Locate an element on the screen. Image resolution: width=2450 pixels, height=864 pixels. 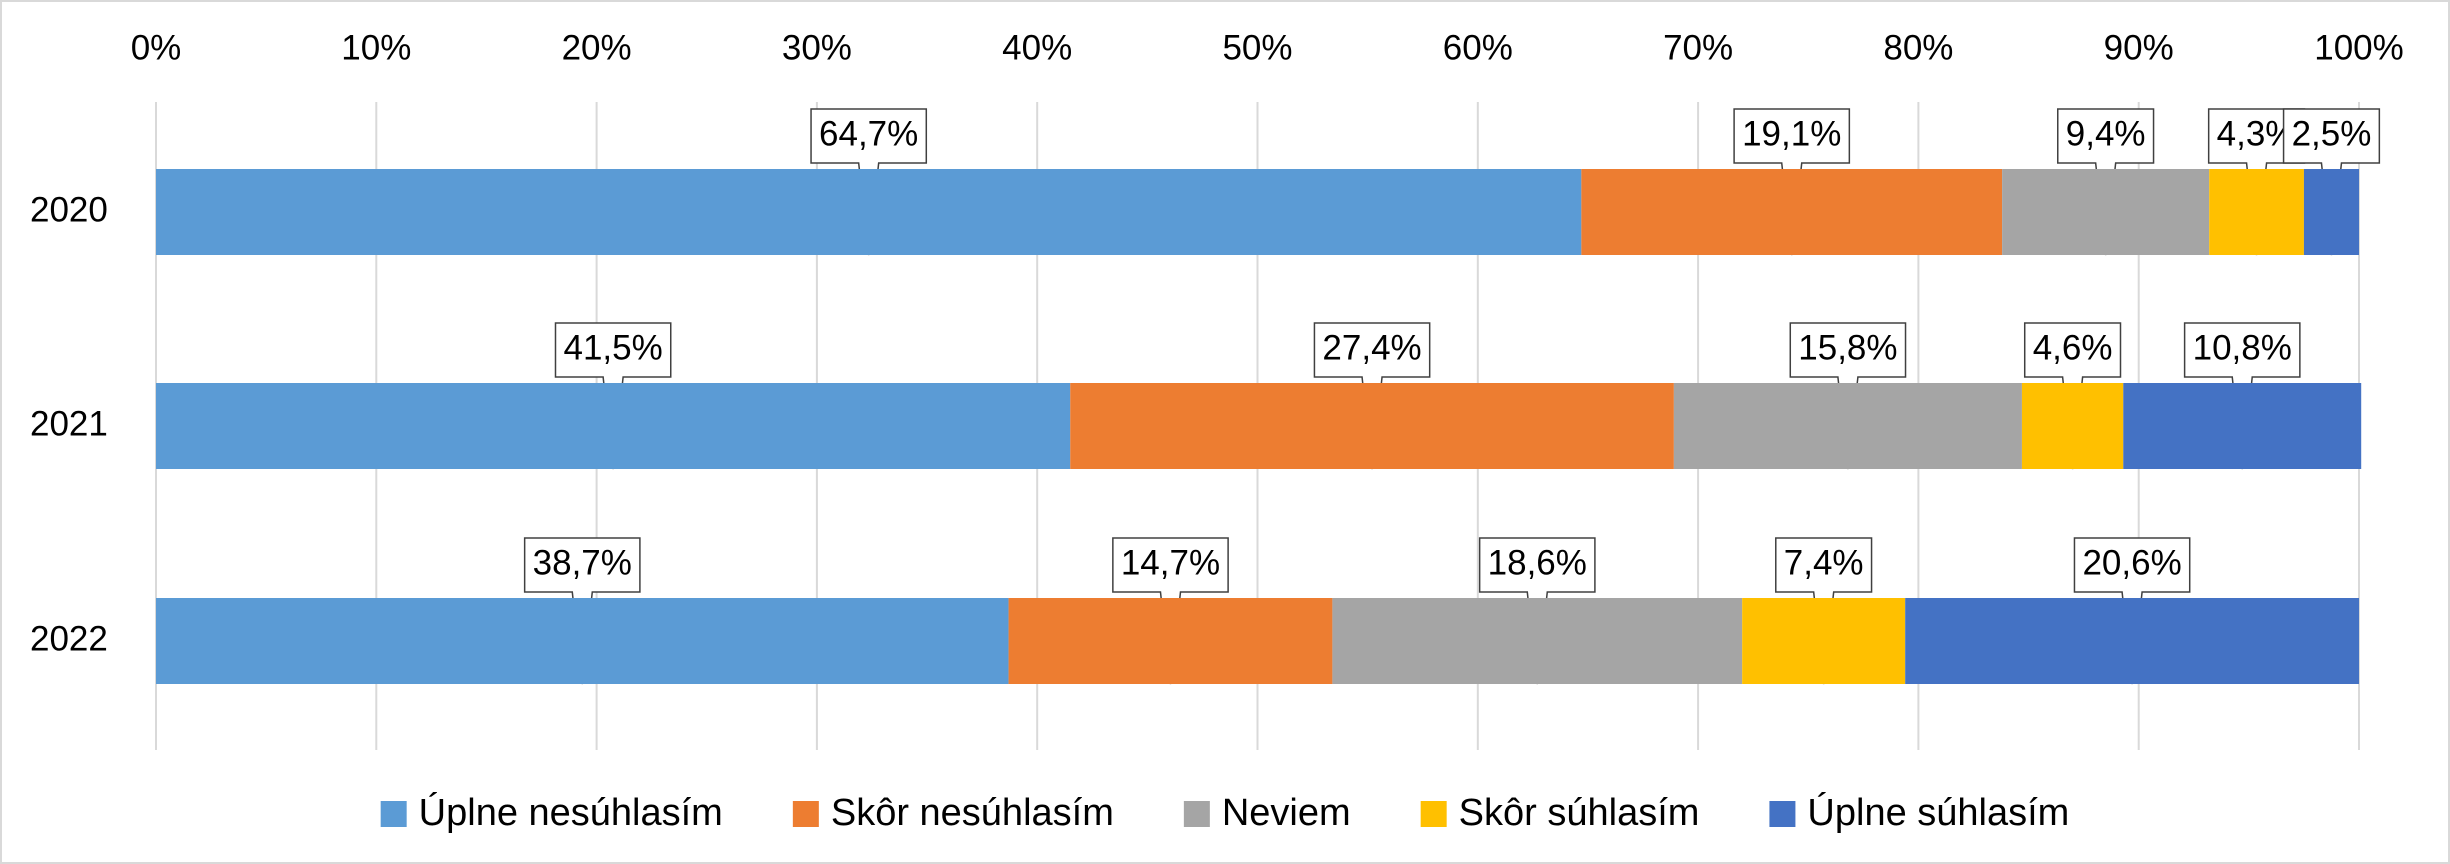
y-tick-label: 2021 is located at coordinates (69, 423).